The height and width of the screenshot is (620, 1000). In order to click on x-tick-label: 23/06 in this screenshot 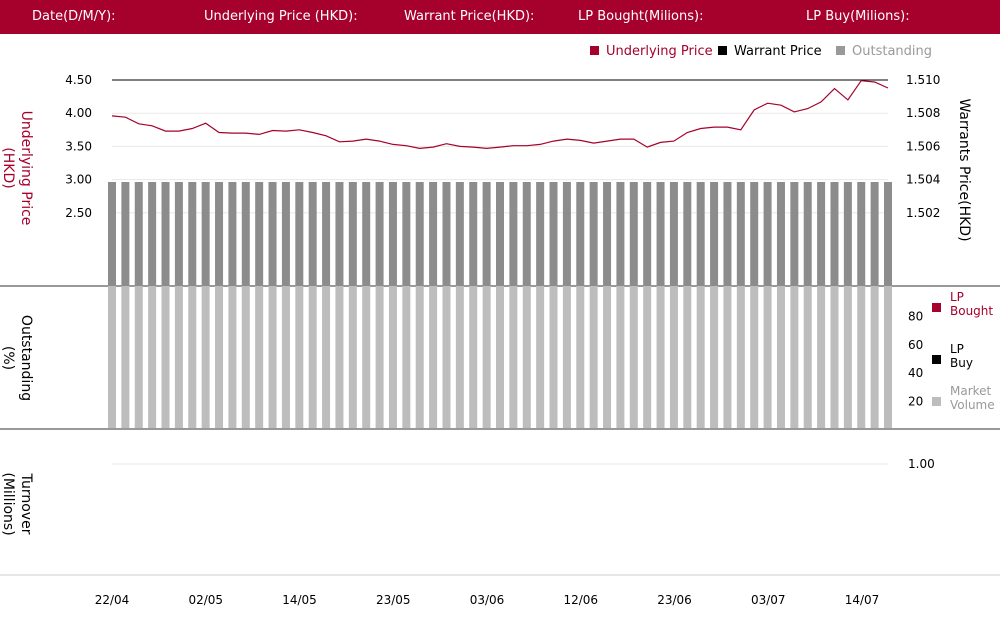, I will do `click(674, 600)`.